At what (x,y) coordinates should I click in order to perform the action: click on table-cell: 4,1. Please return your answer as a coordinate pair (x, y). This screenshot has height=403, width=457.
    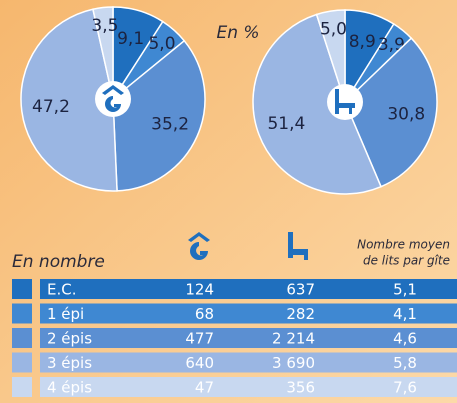
    Looking at the image, I should click on (405, 314).